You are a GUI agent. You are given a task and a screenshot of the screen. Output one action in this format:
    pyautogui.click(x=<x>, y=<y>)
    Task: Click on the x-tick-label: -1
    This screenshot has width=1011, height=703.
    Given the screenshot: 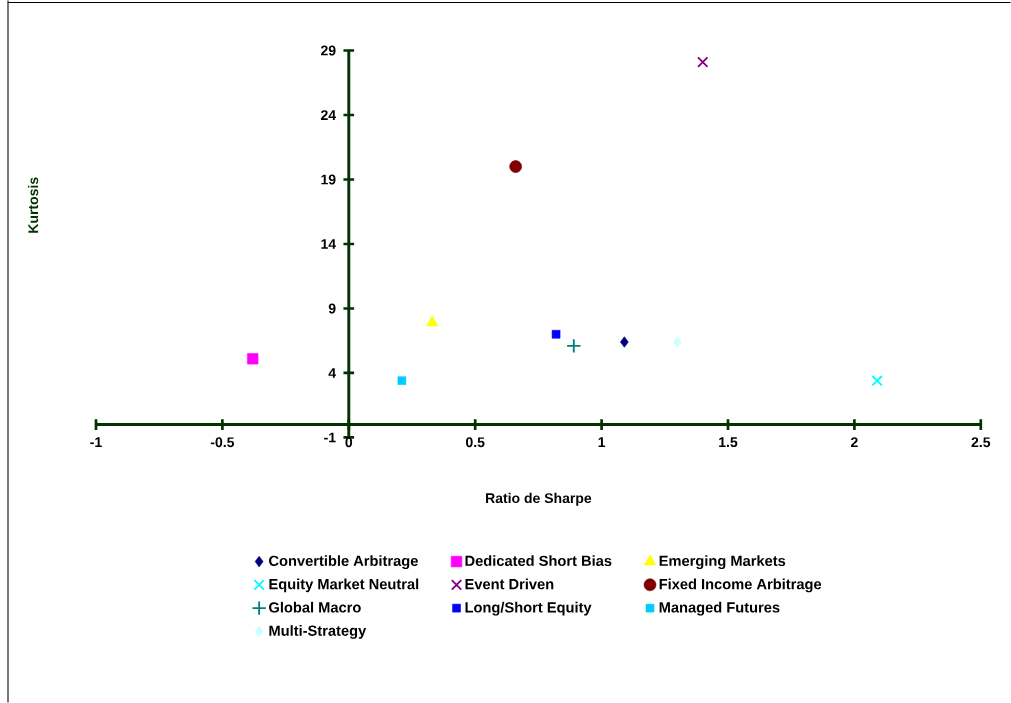 What is the action you would take?
    pyautogui.click(x=96, y=442)
    